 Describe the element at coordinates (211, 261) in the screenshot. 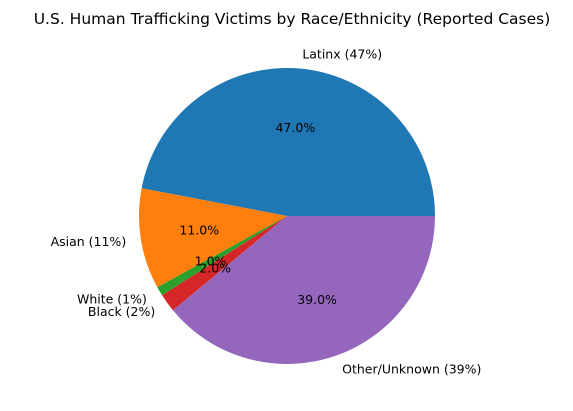

I see `pie-percent-label-3: 1.0%` at that location.